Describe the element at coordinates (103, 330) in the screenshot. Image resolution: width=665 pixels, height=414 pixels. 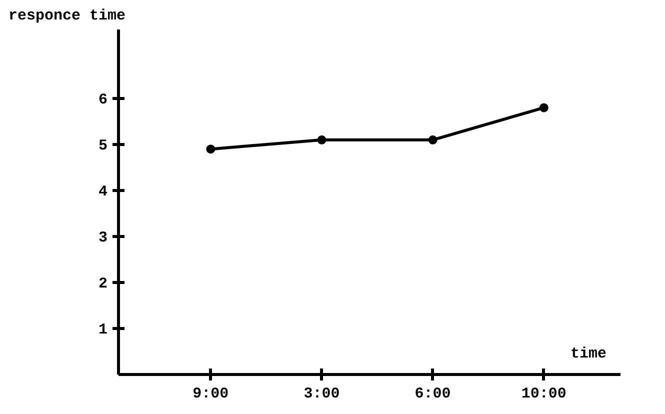
I see `y-tick-label: 1` at that location.